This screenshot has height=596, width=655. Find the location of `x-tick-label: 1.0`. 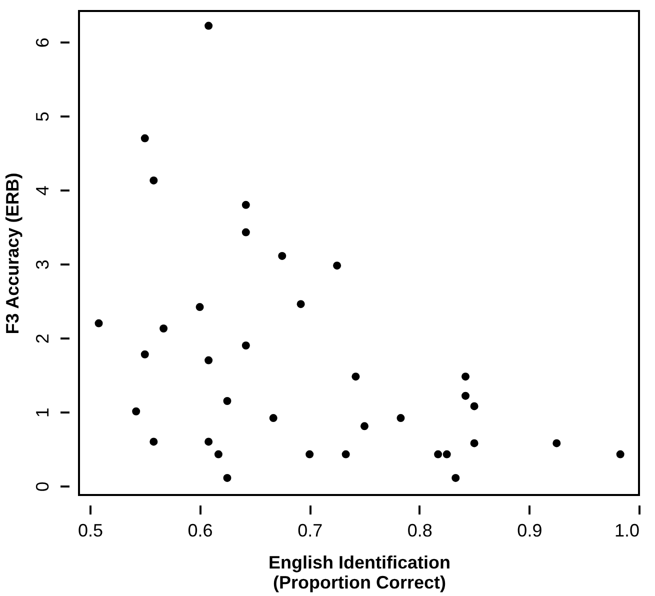

x-tick-label: 1.0 is located at coordinates (627, 530).